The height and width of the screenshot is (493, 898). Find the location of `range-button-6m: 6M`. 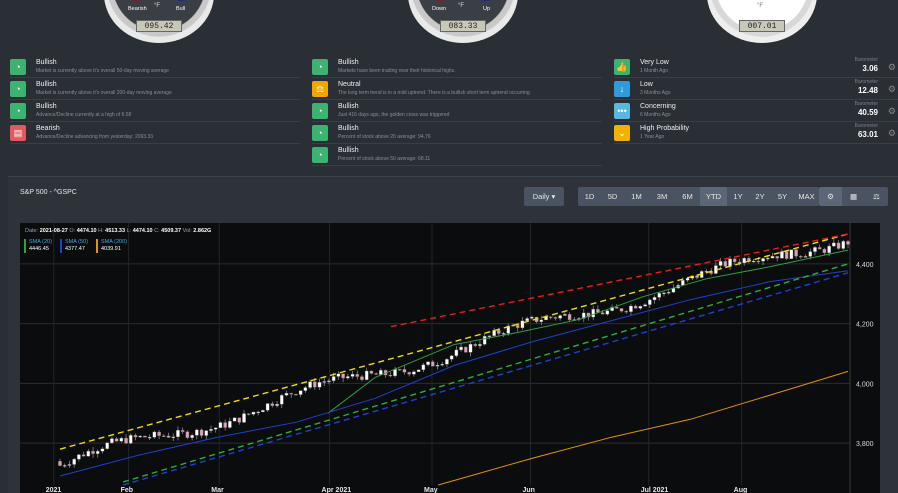

range-button-6m: 6M is located at coordinates (687, 196).